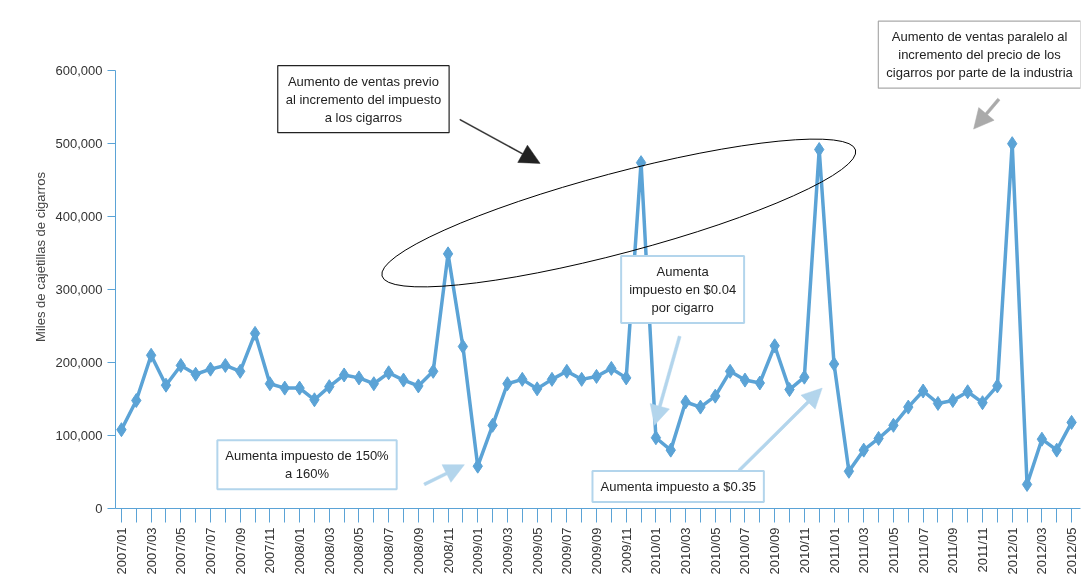 This screenshot has height=577, width=1082. What do you see at coordinates (151, 551) in the screenshot?
I see `x-tick-label: 2007/03` at bounding box center [151, 551].